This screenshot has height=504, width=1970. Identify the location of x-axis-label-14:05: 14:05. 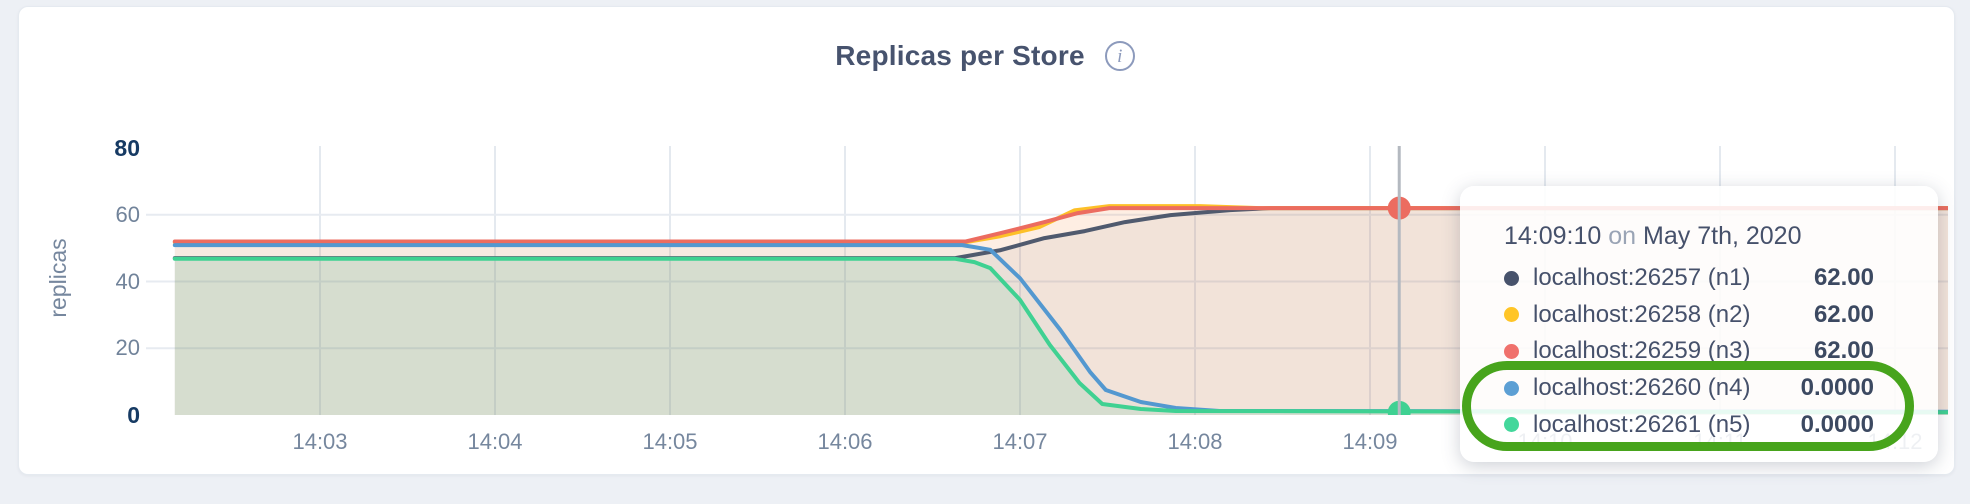
(670, 441).